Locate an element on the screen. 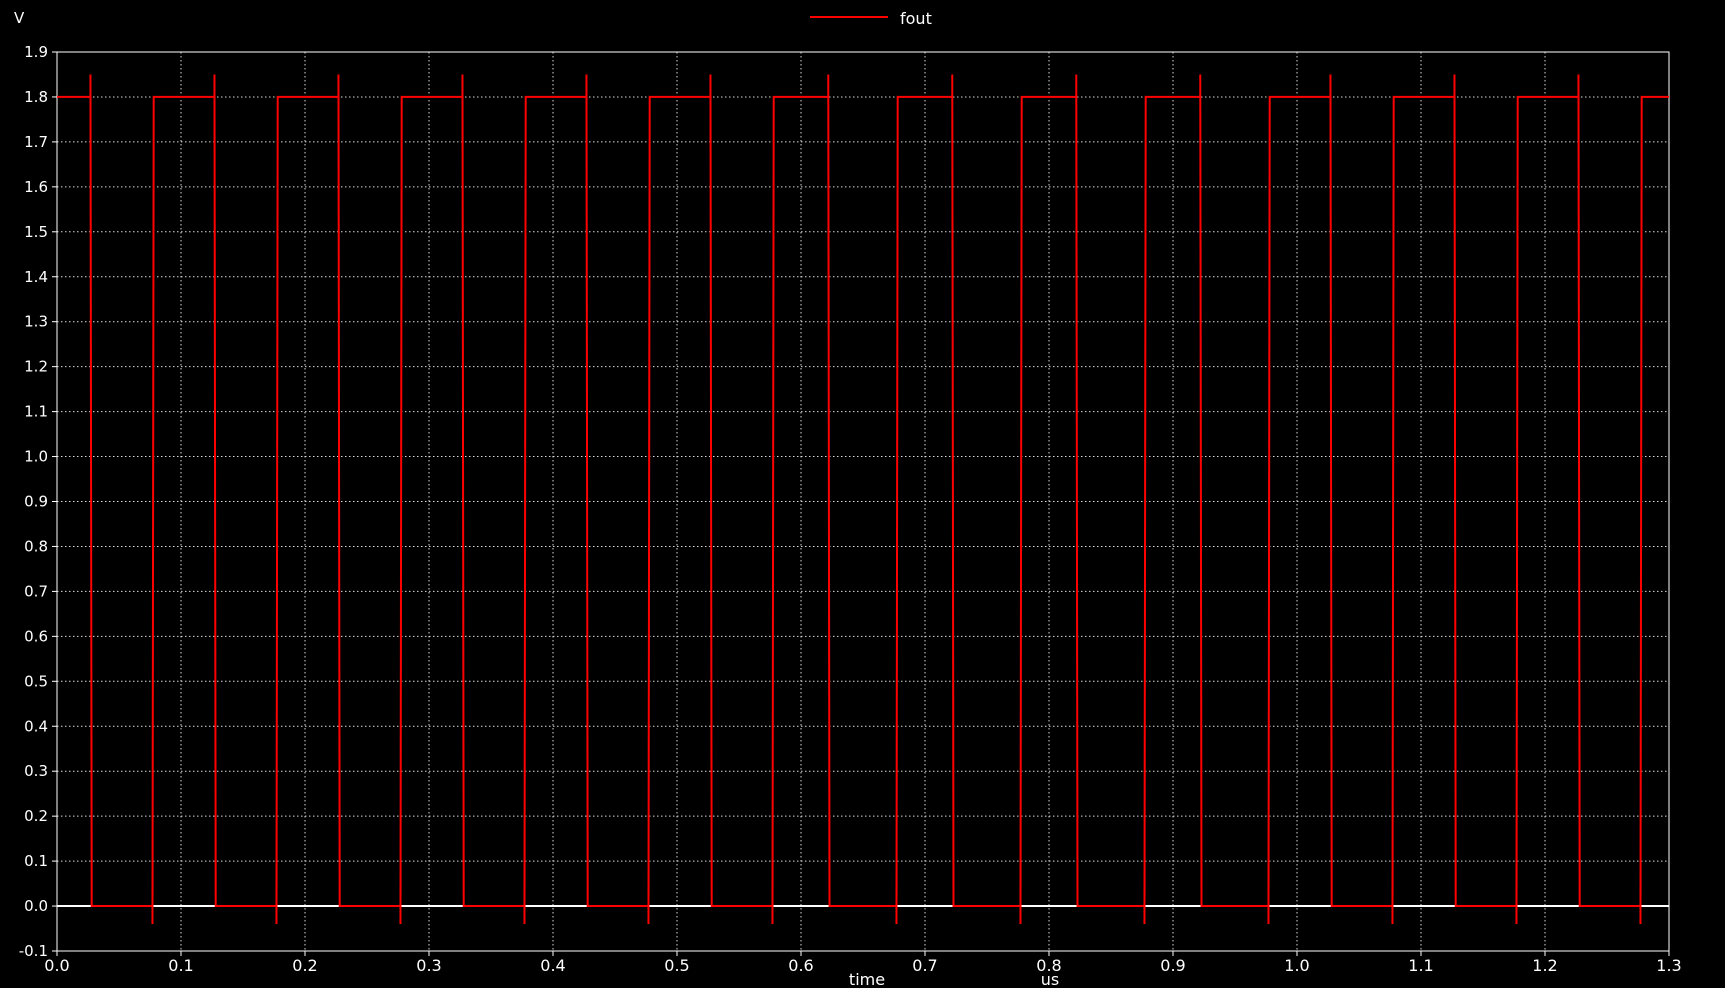  y-tick-label: 1.1 is located at coordinates (36, 412).